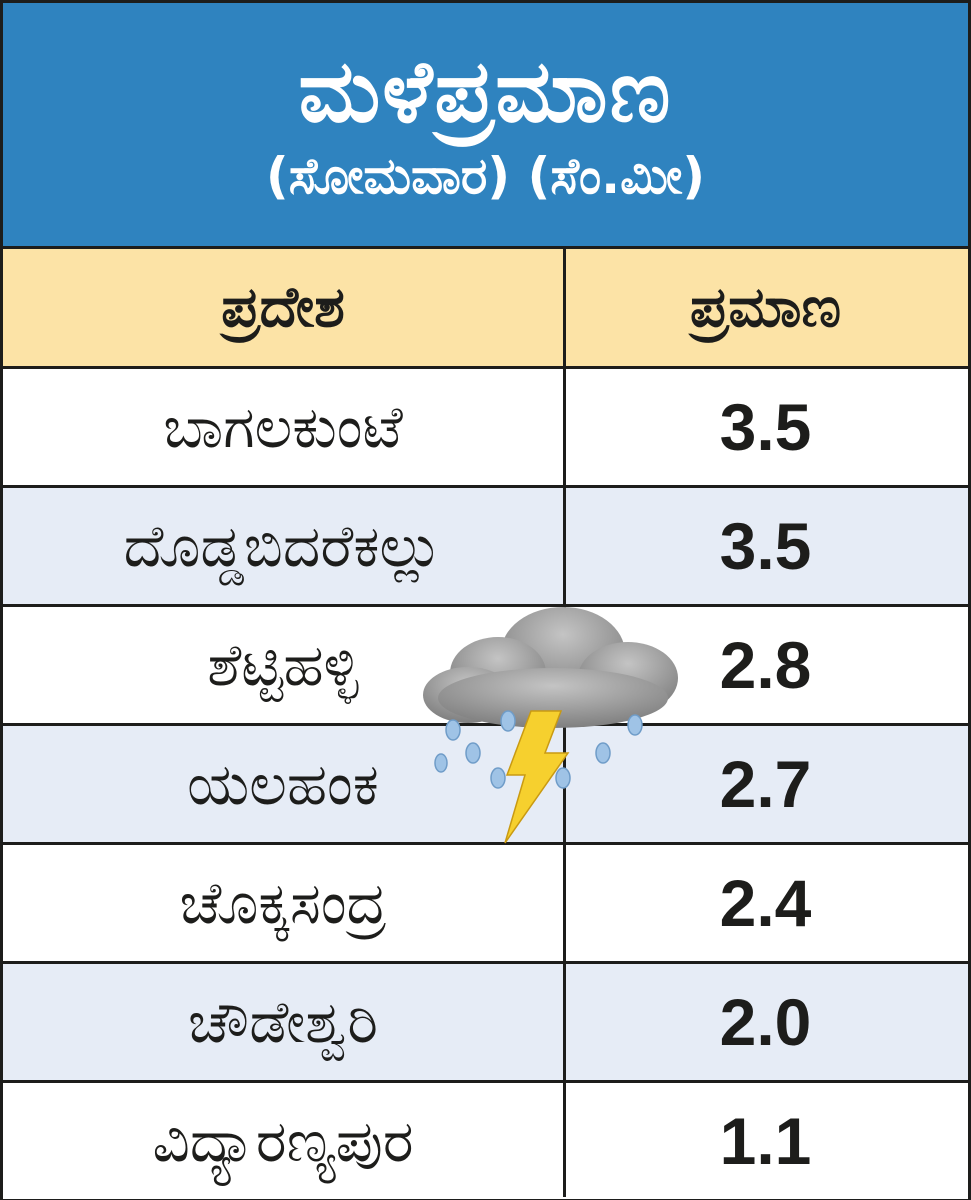  I want to click on column-header-row: ಪ್ರದೇಶ ಪ್ರಮಾಣ, so click(485, 307).